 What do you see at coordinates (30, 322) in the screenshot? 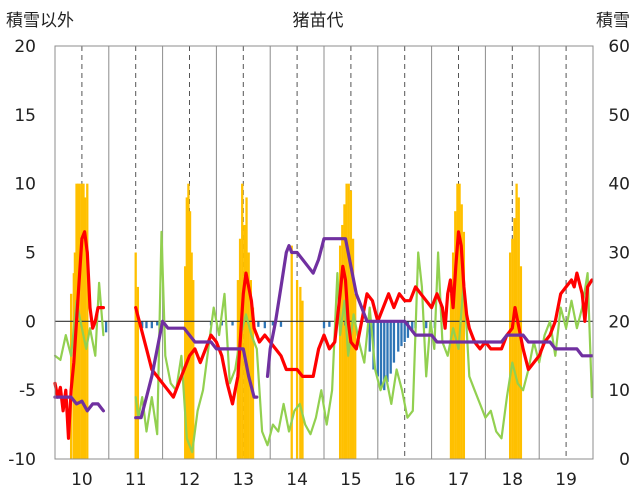
I see `left-tick-label: 0` at bounding box center [30, 322].